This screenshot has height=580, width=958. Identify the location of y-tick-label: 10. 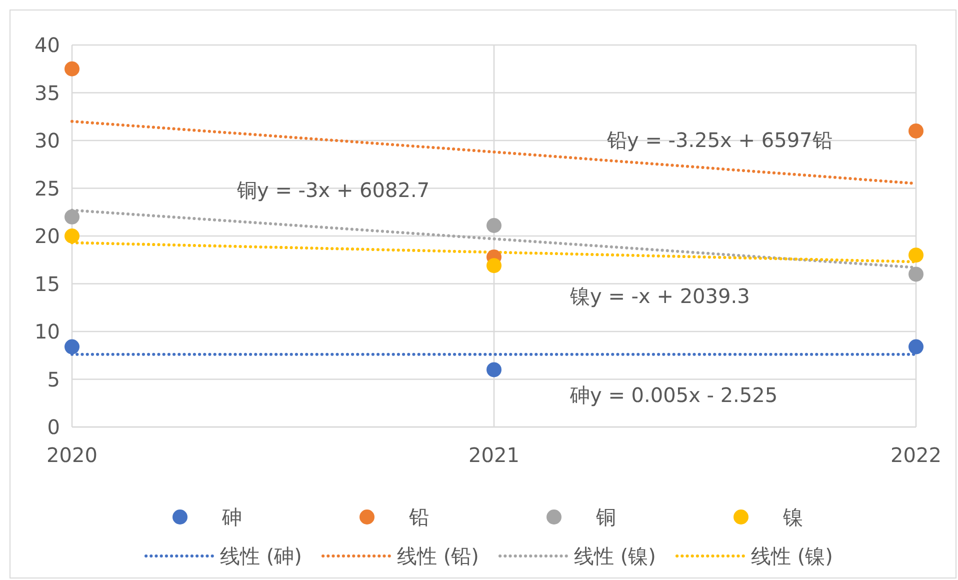
(47, 332).